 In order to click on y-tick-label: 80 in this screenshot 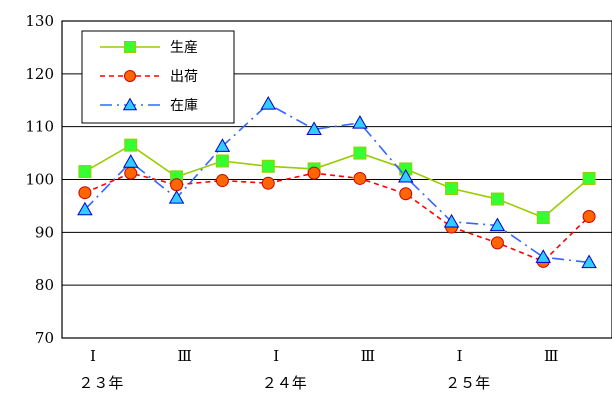, I will do `click(44, 285)`.